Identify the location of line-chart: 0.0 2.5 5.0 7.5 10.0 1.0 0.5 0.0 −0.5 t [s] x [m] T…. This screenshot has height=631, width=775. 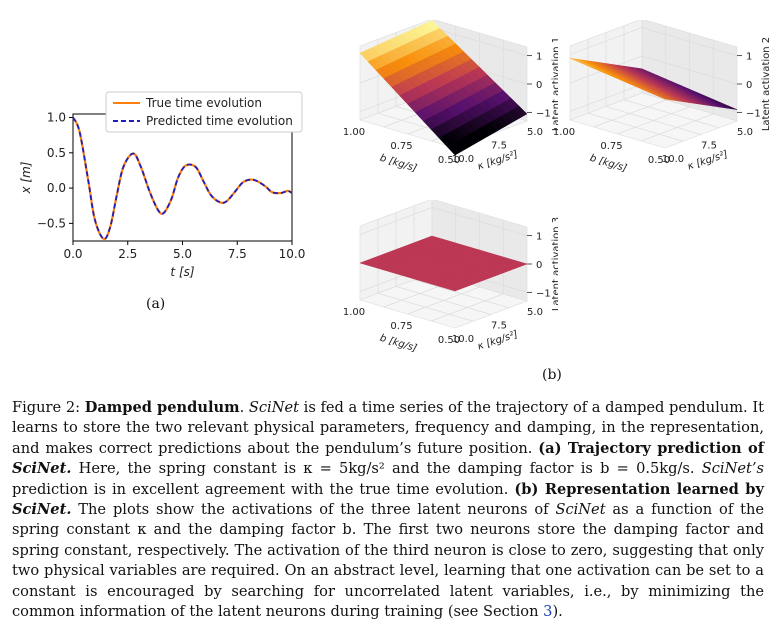
(162, 185).